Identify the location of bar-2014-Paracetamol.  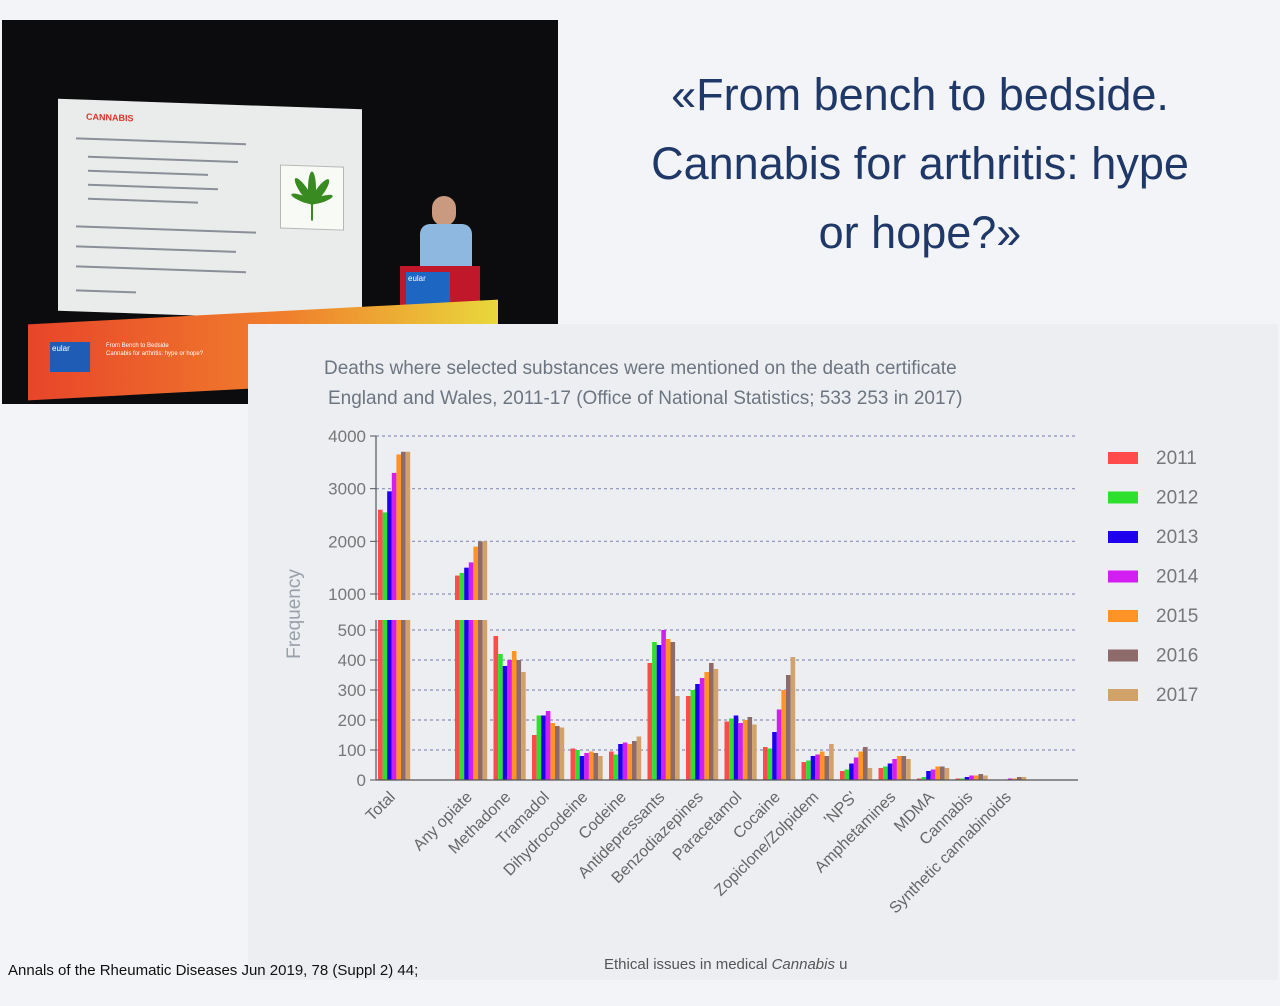
(740, 751).